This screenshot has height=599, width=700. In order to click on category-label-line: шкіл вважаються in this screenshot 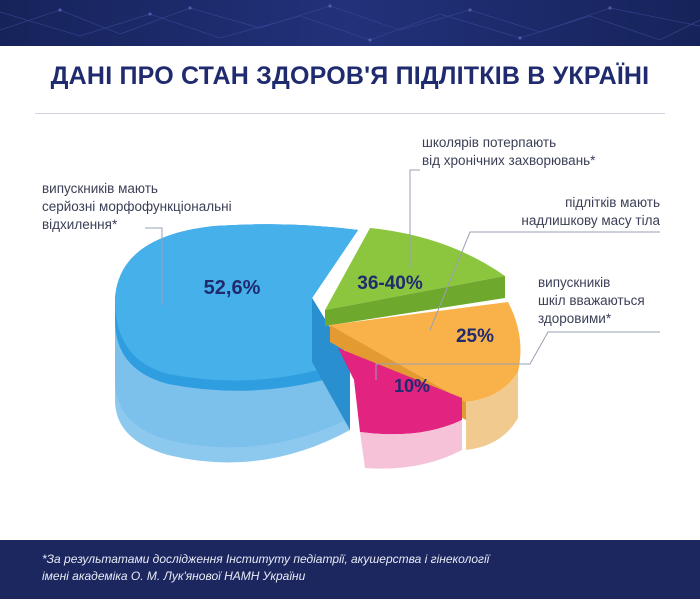, I will do `click(591, 300)`.